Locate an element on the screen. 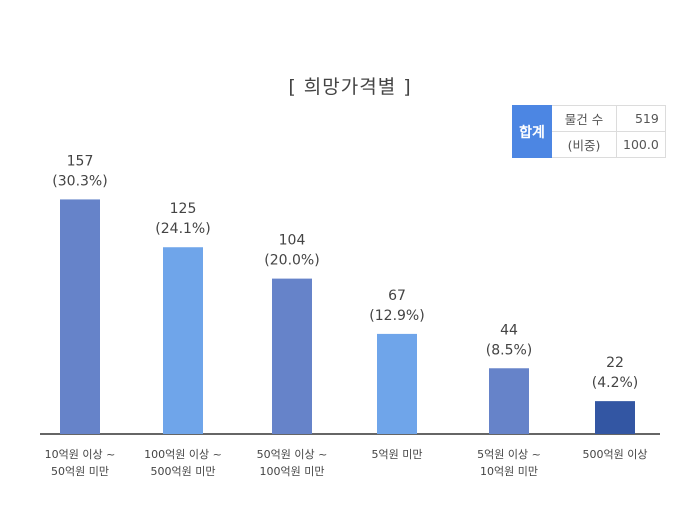 The image size is (700, 510). summary-count-label: 물건 수 is located at coordinates (584, 118).